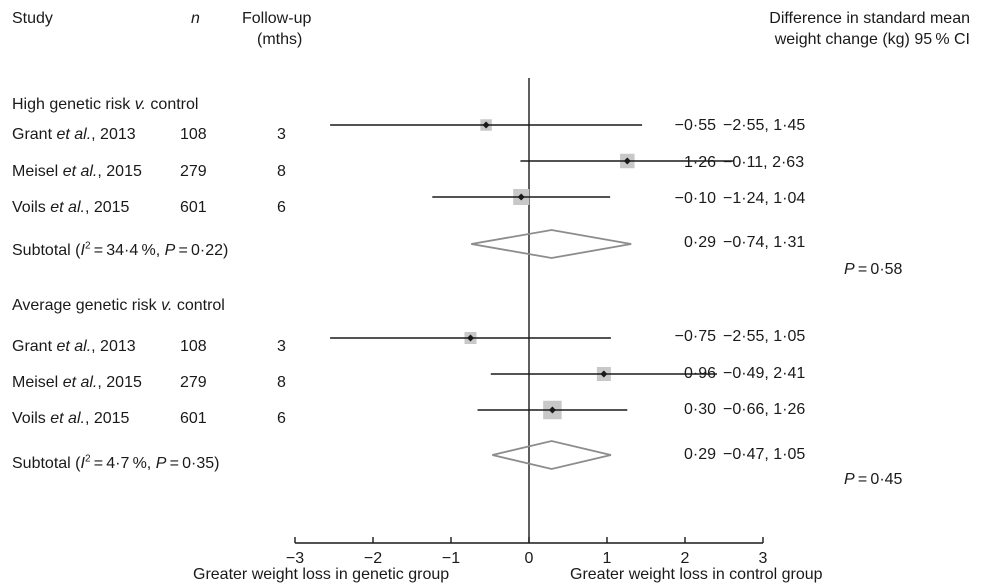  Describe the element at coordinates (685, 558) in the screenshot. I see `x-tick-label: 2` at that location.